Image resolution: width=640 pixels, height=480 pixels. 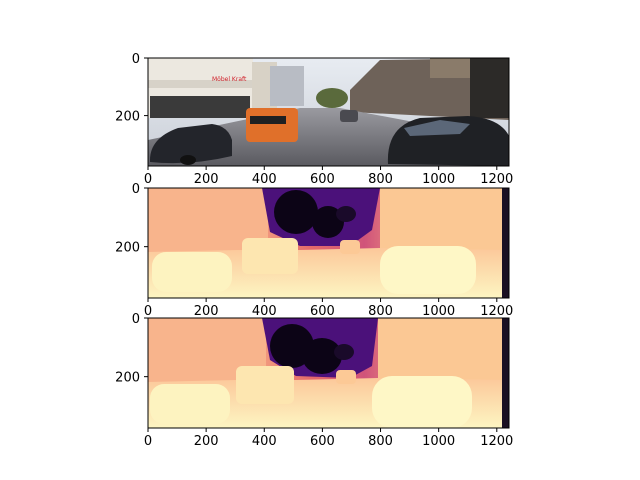 What do you see at coordinates (229, 79) in the screenshot?
I see `store-sign: Möbel Kraft` at bounding box center [229, 79].